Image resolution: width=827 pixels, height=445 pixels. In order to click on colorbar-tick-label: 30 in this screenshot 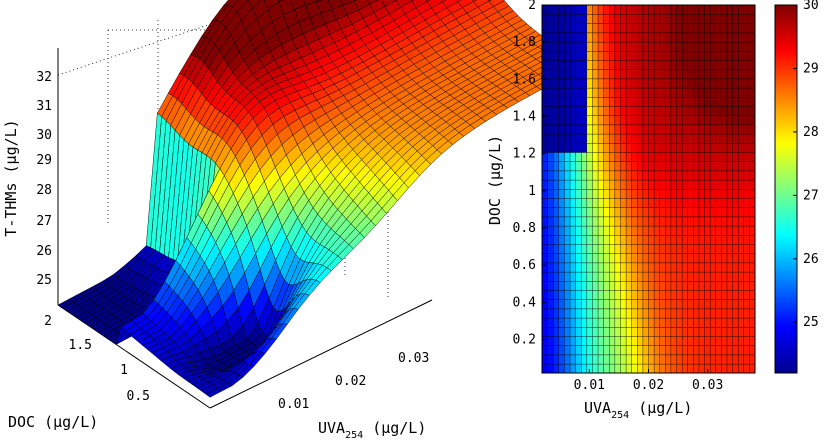, I will do `click(811, 6)`.